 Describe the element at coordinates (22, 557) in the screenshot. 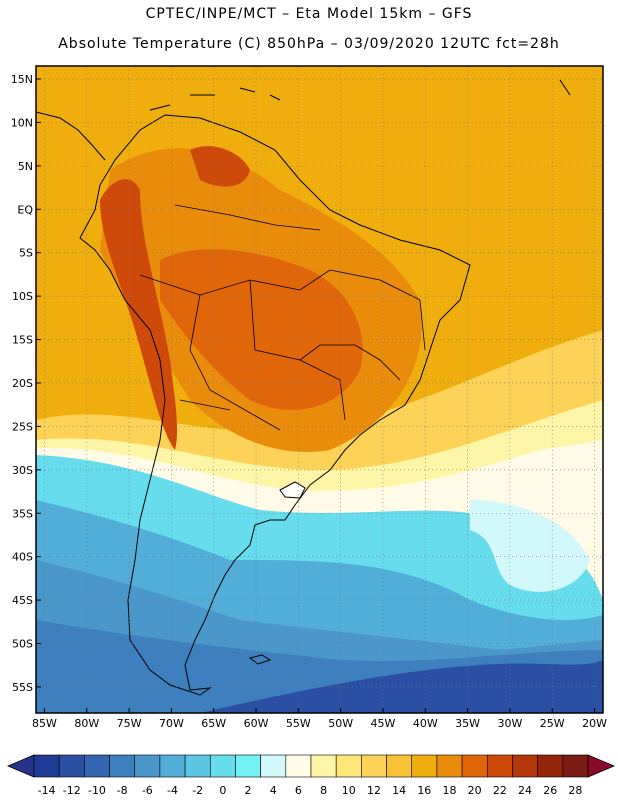

I see `latitude-label: 40S` at that location.